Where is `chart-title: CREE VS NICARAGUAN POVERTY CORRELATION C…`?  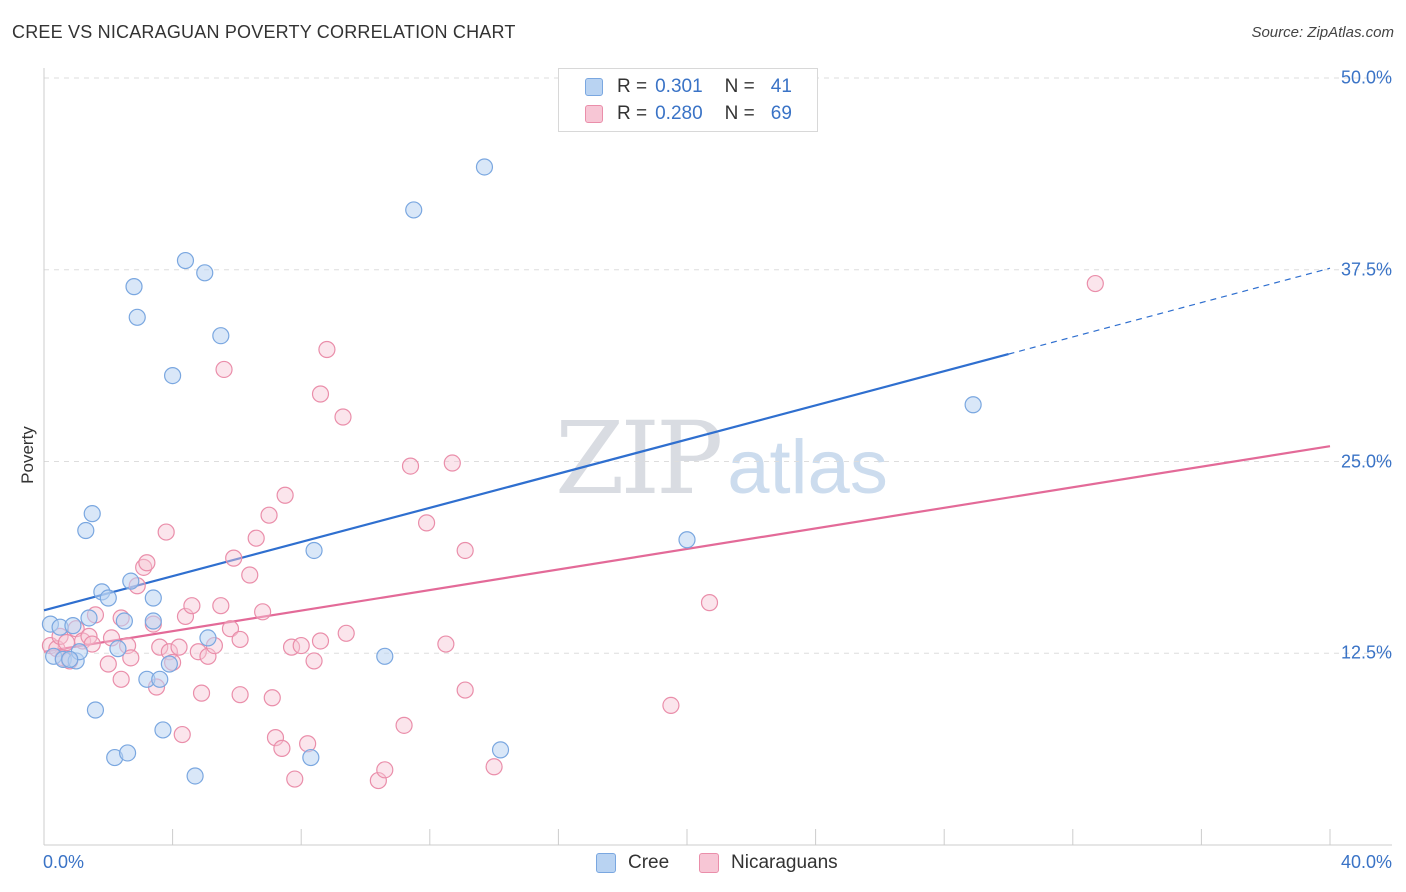 chart-title: CREE VS NICARAGUAN POVERTY CORRELATION C… is located at coordinates (264, 32).